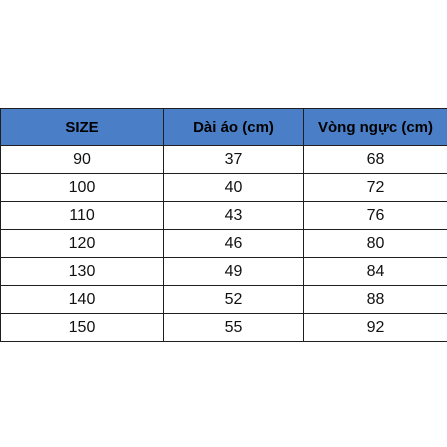  Describe the element at coordinates (233, 187) in the screenshot. I see `cell-shirt-length: 40` at that location.